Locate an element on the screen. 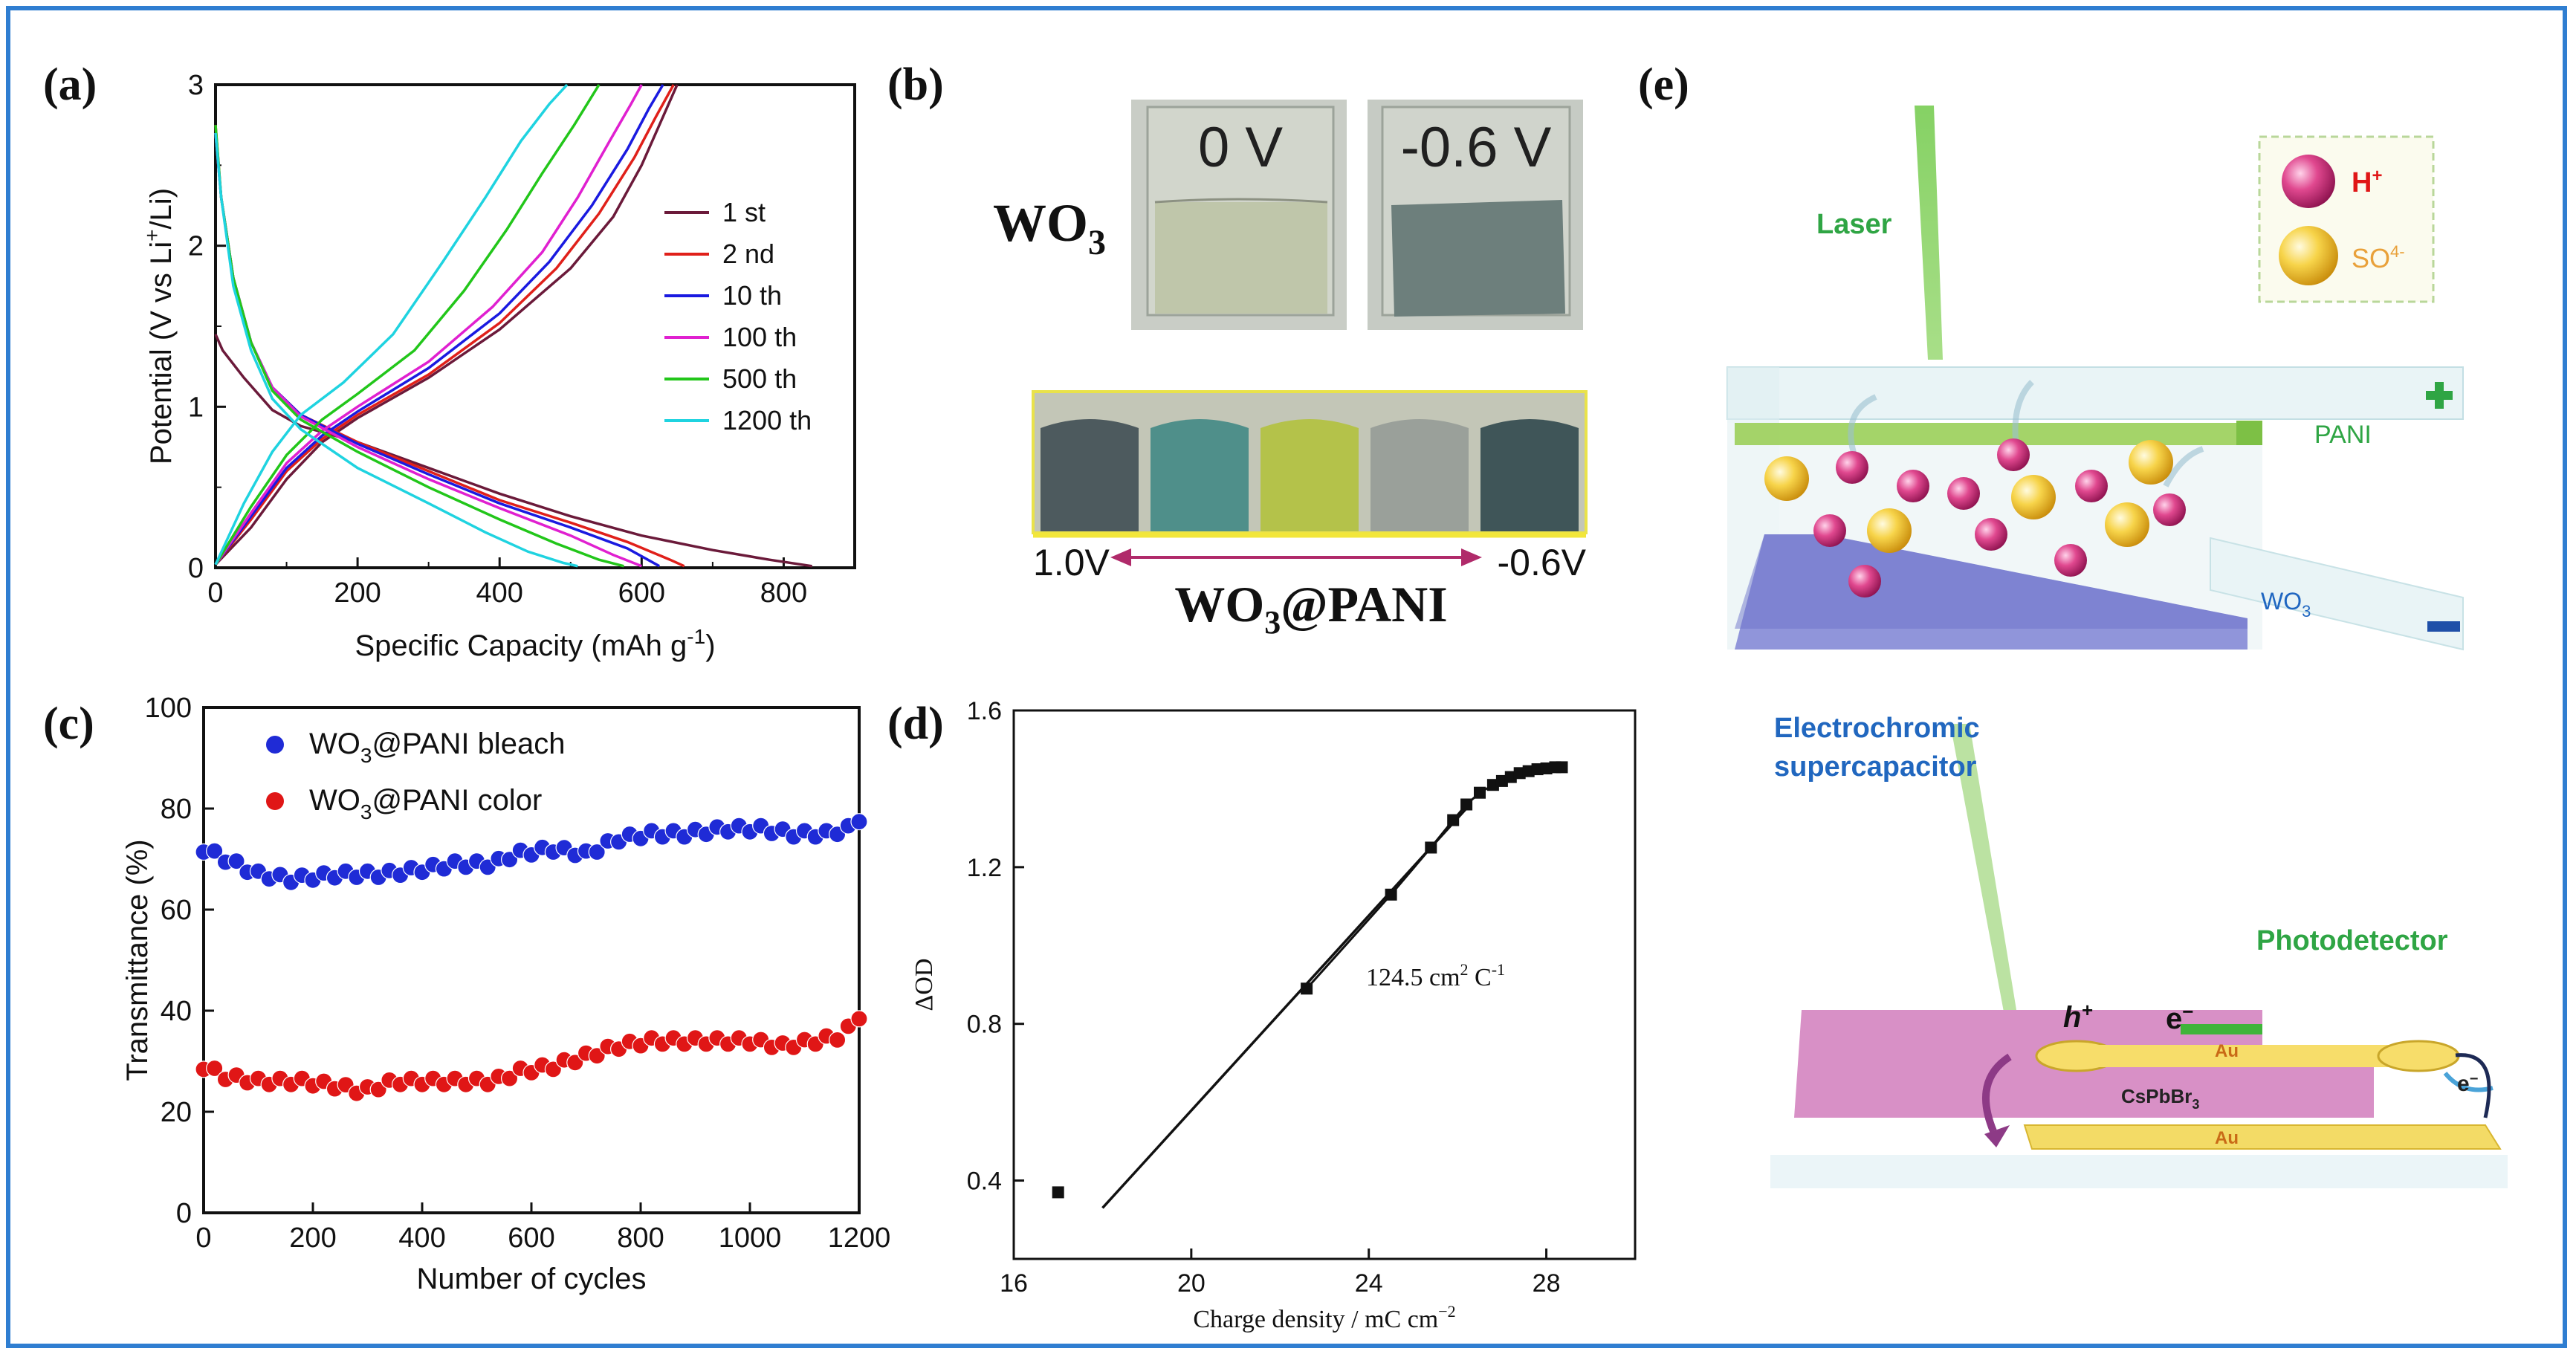 This screenshot has width=2576, height=1357. laser-beam-bottom is located at coordinates (1987, 892).